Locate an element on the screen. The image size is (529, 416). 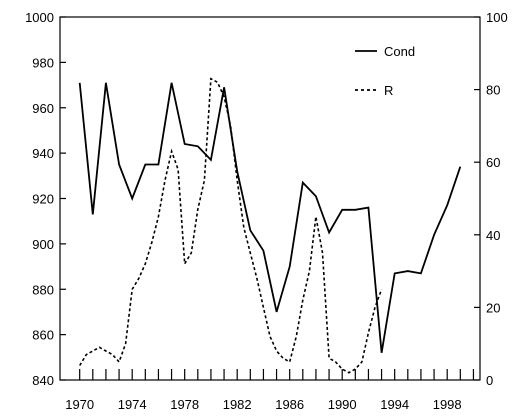
y-left-tick-label: 840 is located at coordinates (43, 380).